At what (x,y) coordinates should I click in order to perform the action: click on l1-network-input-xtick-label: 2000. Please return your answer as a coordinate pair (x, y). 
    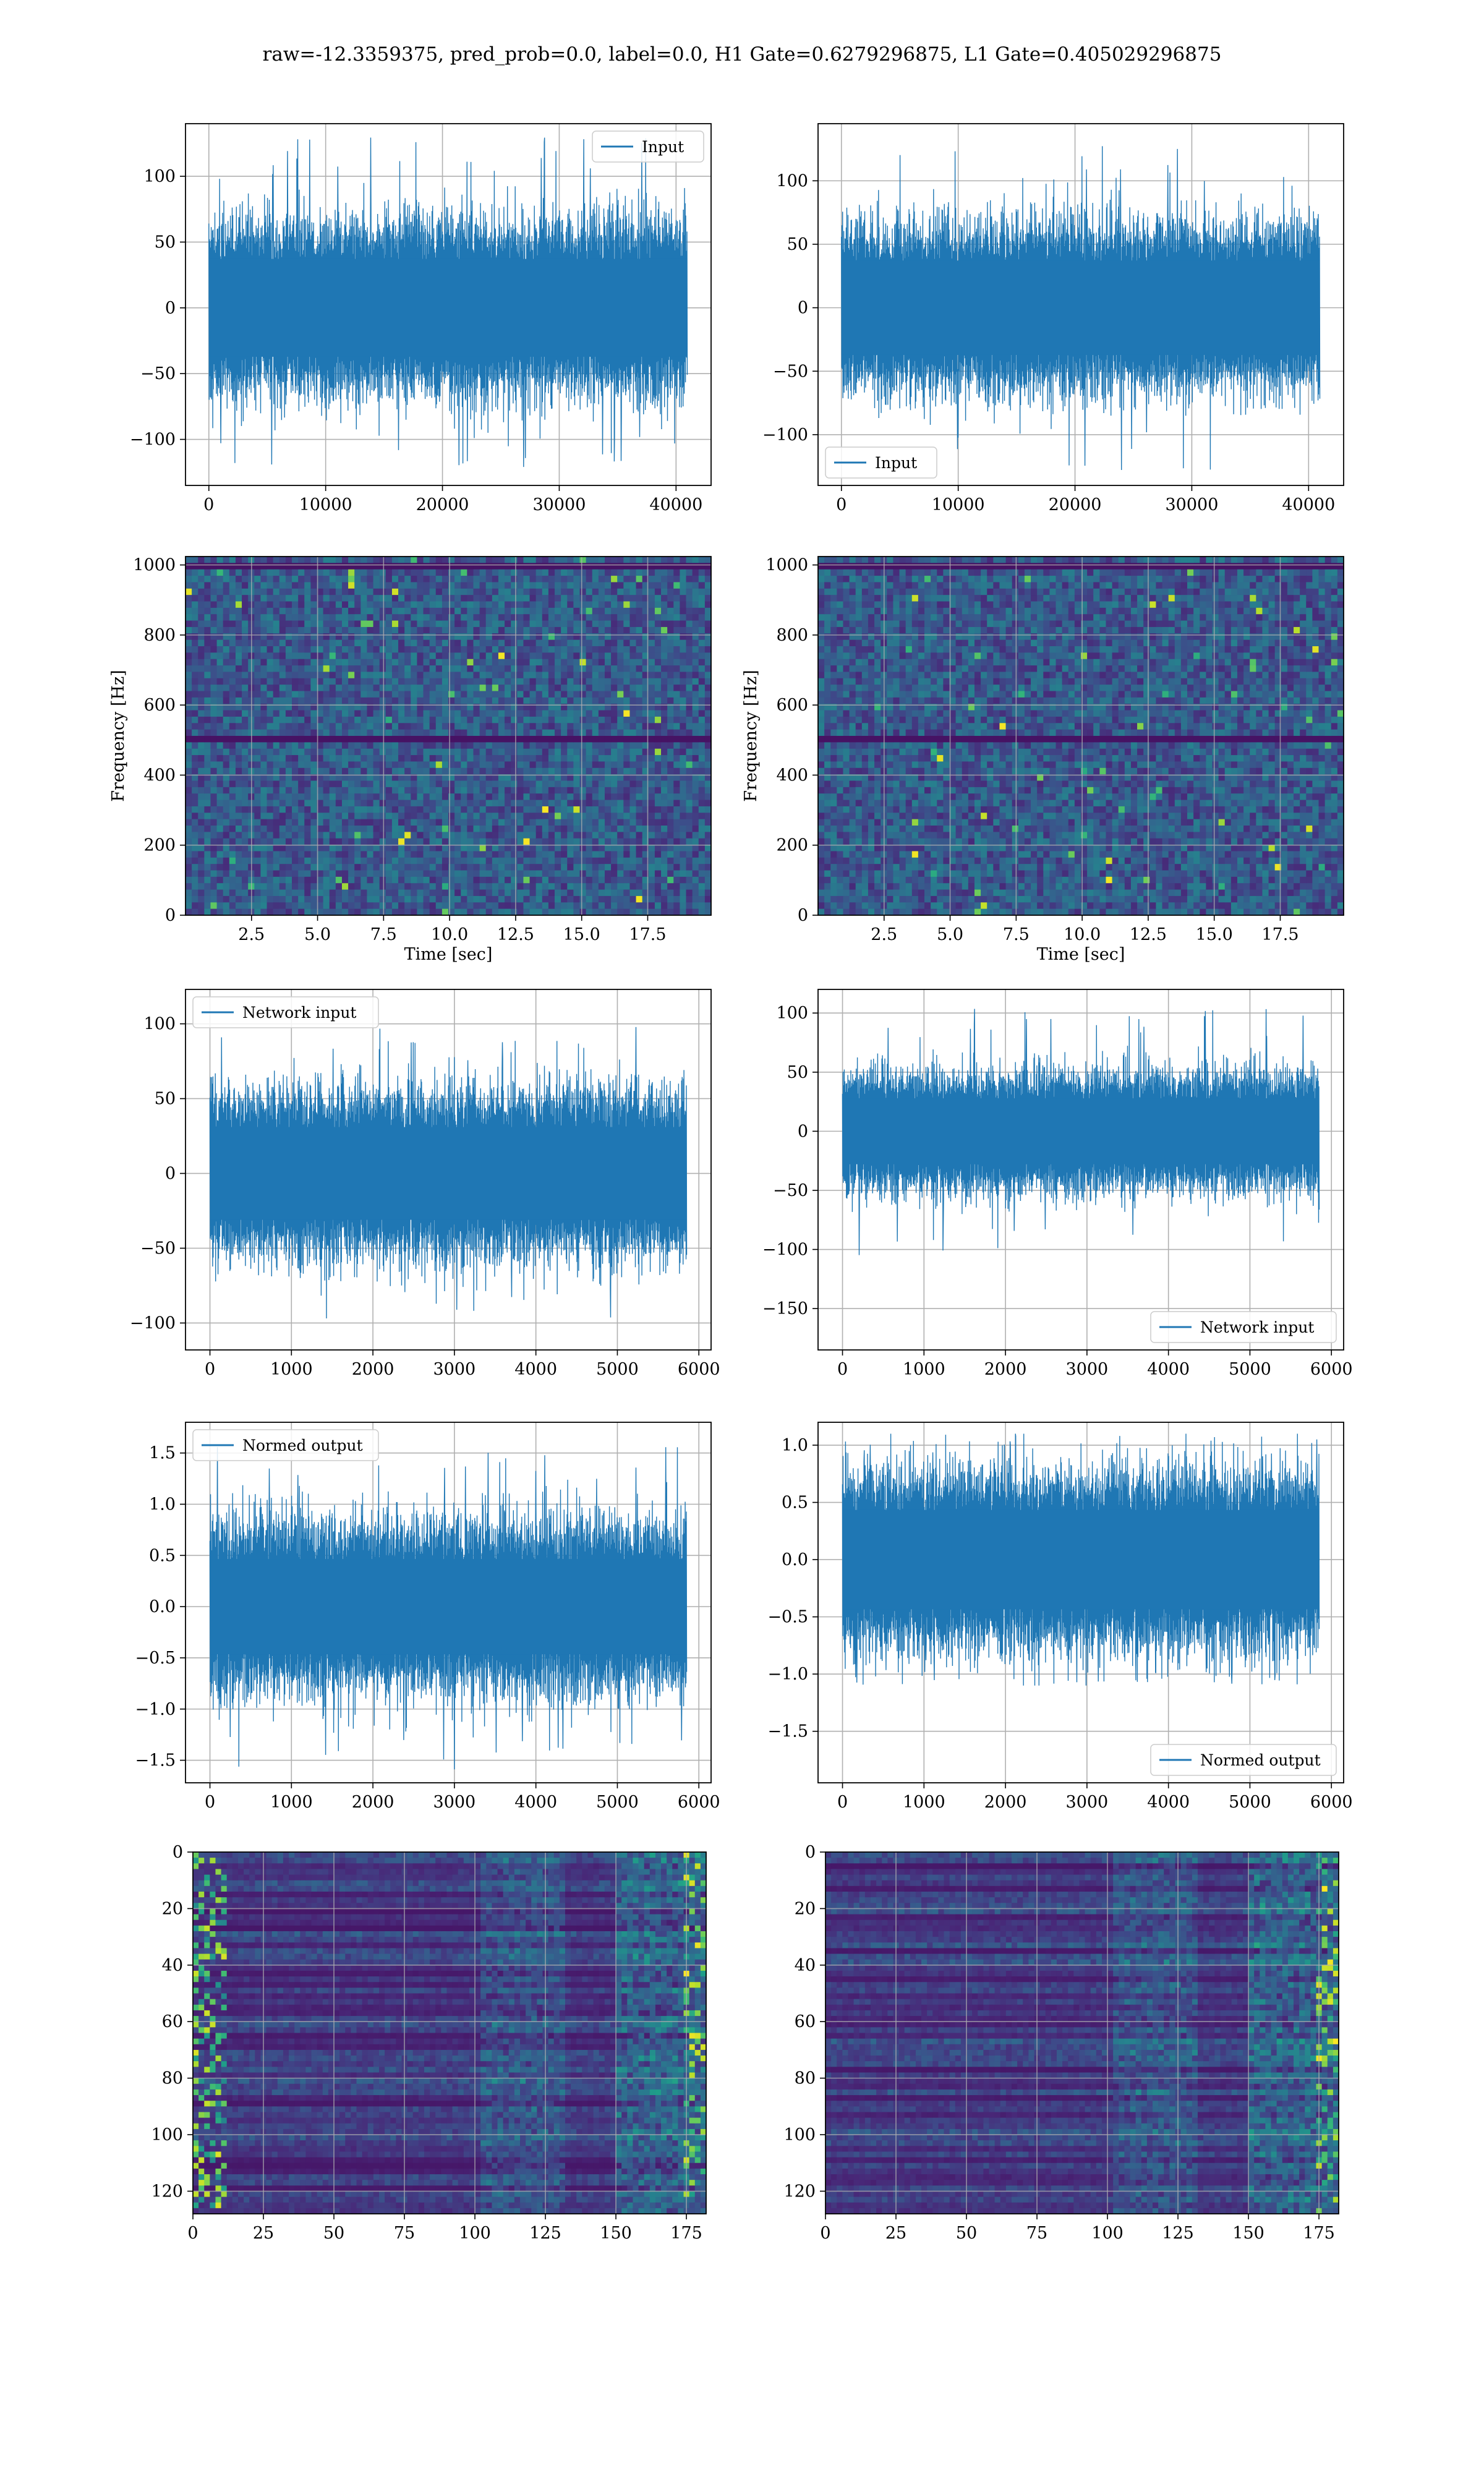
    Looking at the image, I should click on (1005, 1369).